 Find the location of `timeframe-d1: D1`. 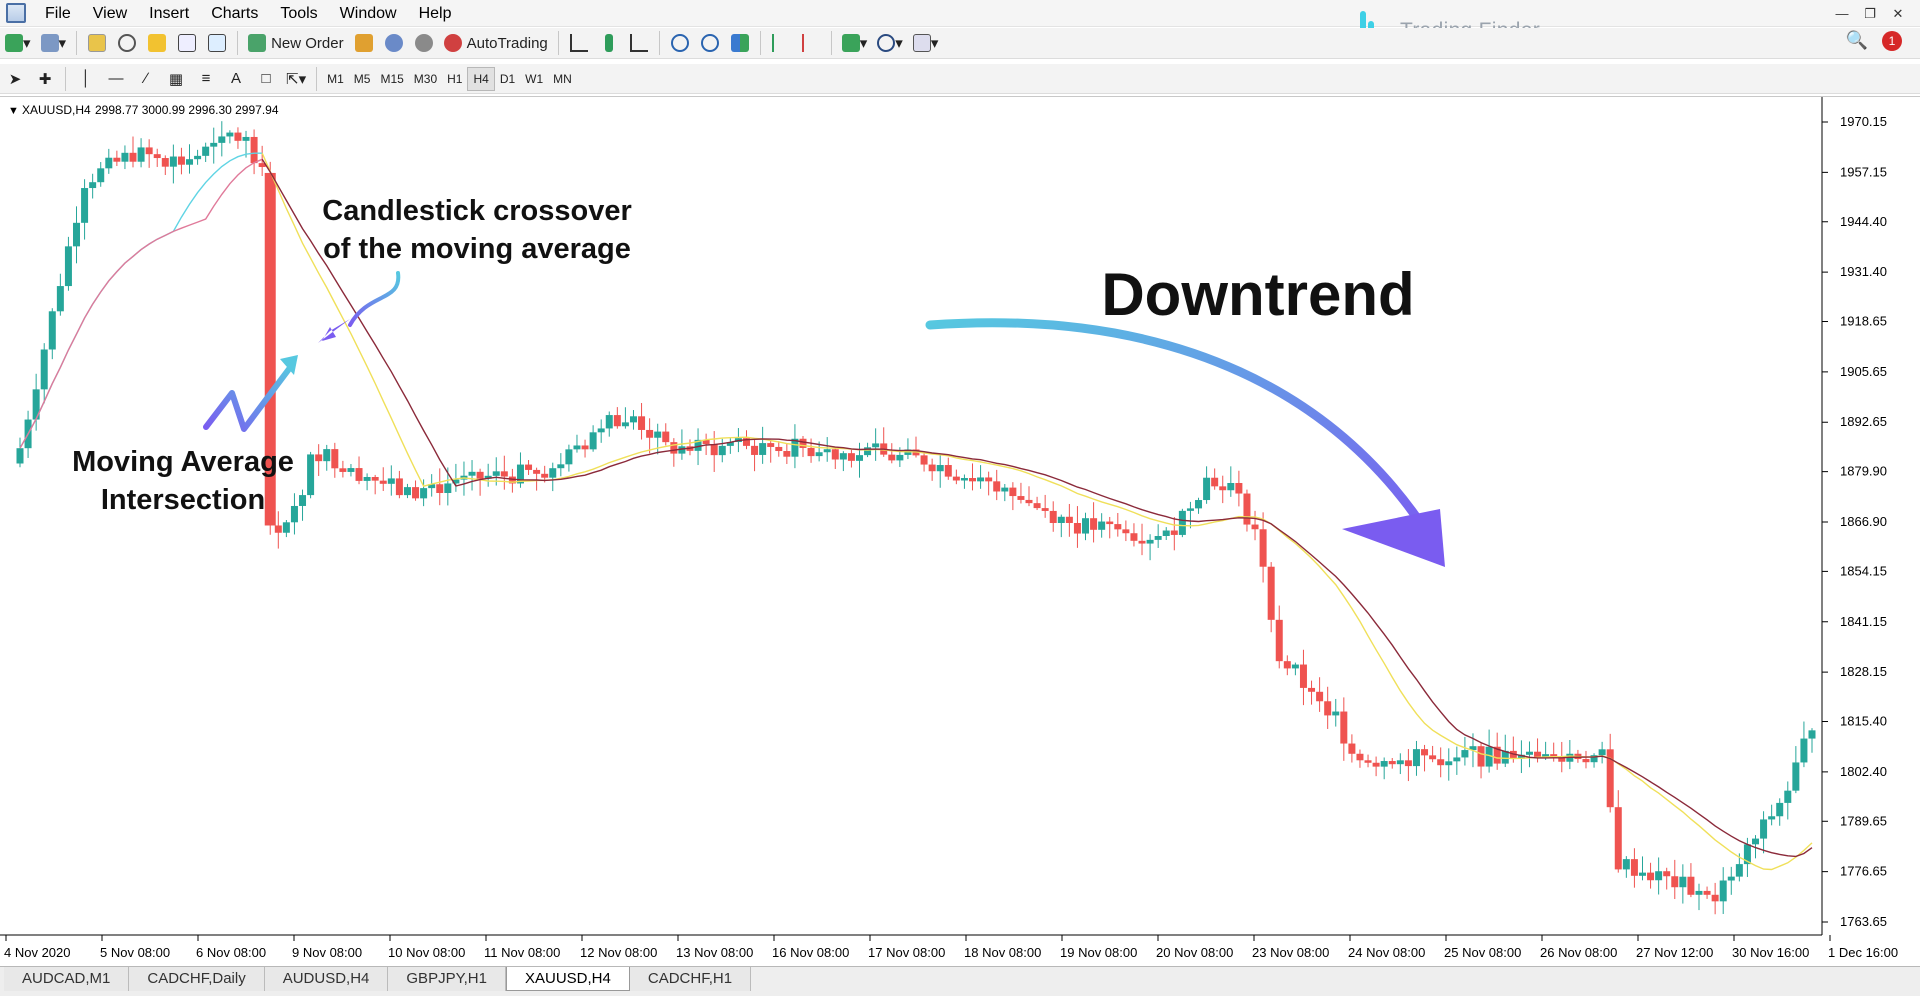

timeframe-d1: D1 is located at coordinates (507, 78).